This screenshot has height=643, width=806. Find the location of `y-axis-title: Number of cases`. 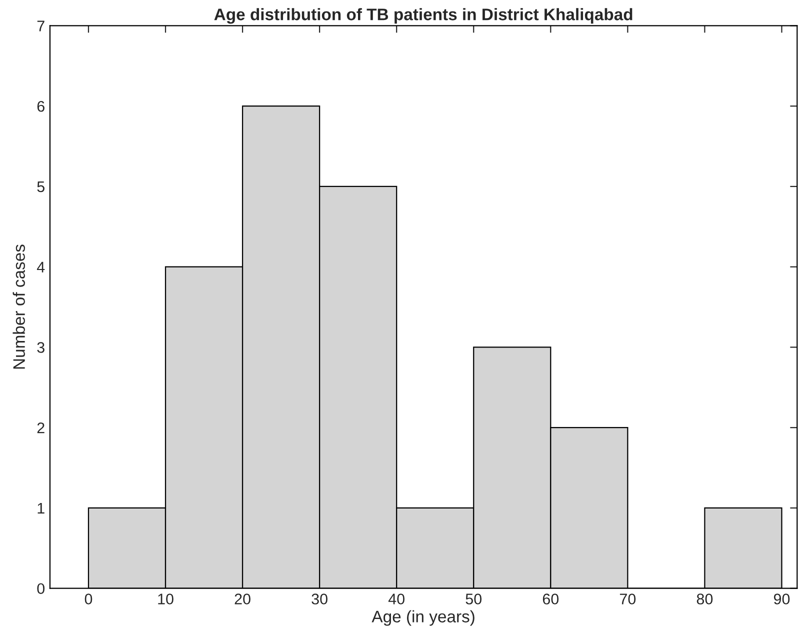

y-axis-title: Number of cases is located at coordinates (18, 306).